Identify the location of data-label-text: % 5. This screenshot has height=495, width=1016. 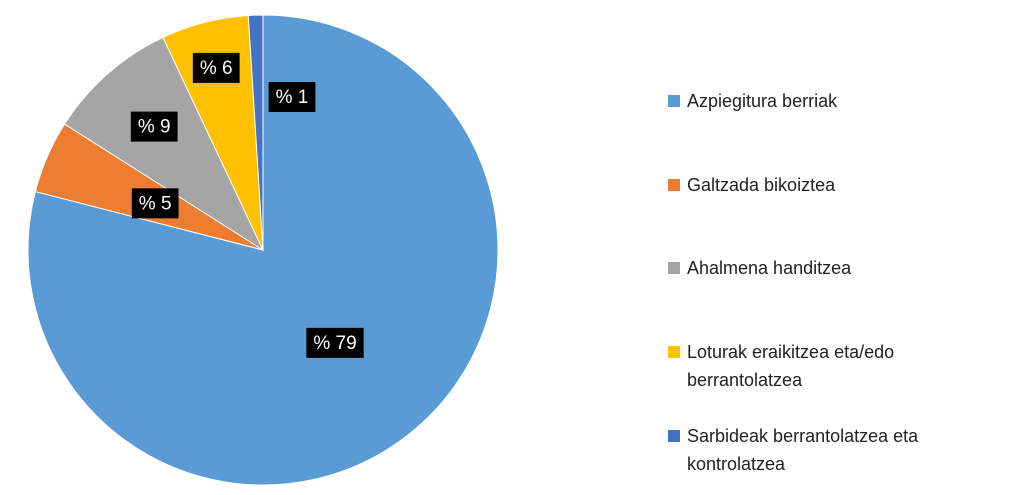
(155, 203).